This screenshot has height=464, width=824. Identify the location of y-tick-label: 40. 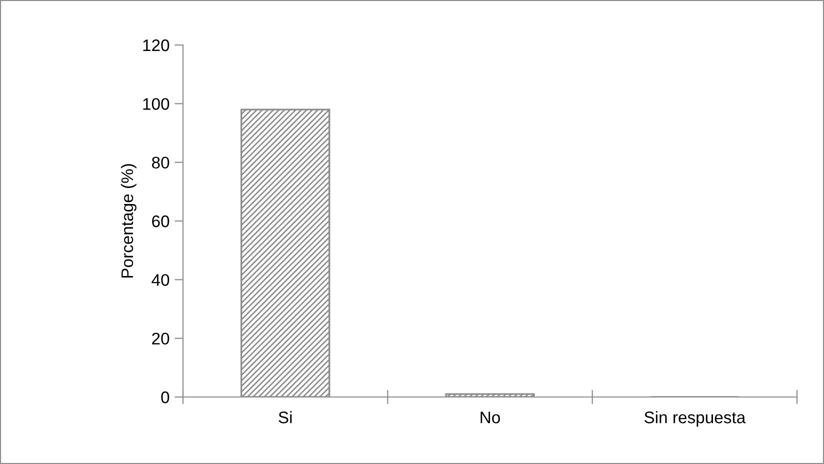
(161, 280).